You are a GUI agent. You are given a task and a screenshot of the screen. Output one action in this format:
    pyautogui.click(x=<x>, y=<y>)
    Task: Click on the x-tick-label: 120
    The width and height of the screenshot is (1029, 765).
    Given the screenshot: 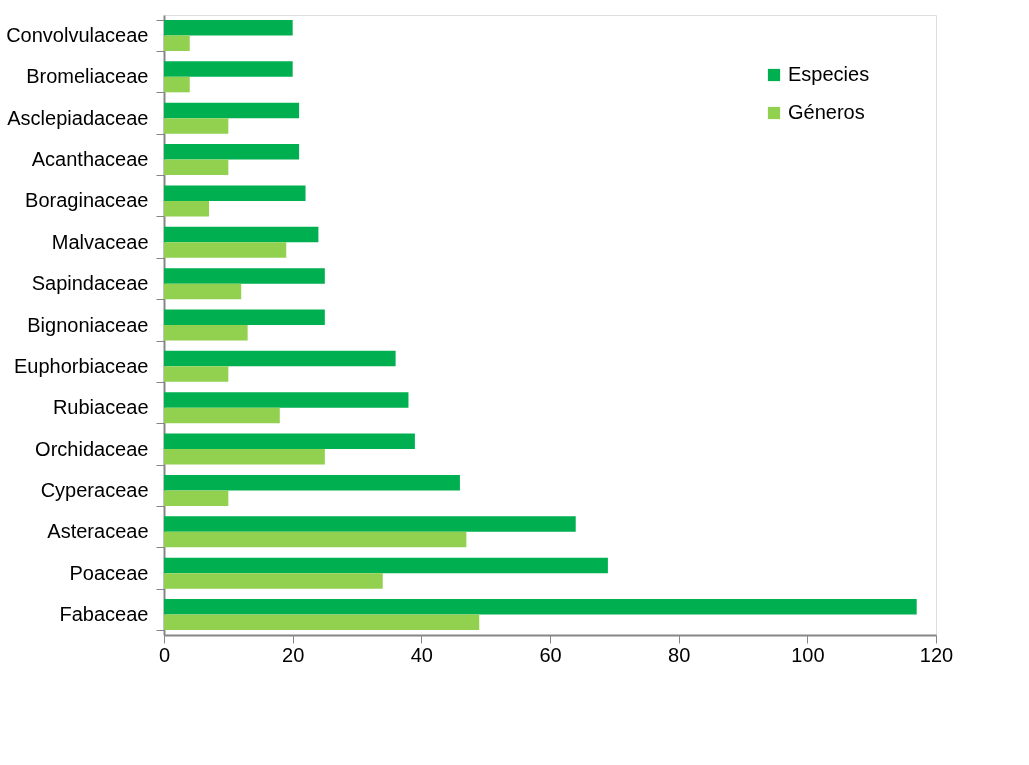 What is the action you would take?
    pyautogui.click(x=936, y=654)
    